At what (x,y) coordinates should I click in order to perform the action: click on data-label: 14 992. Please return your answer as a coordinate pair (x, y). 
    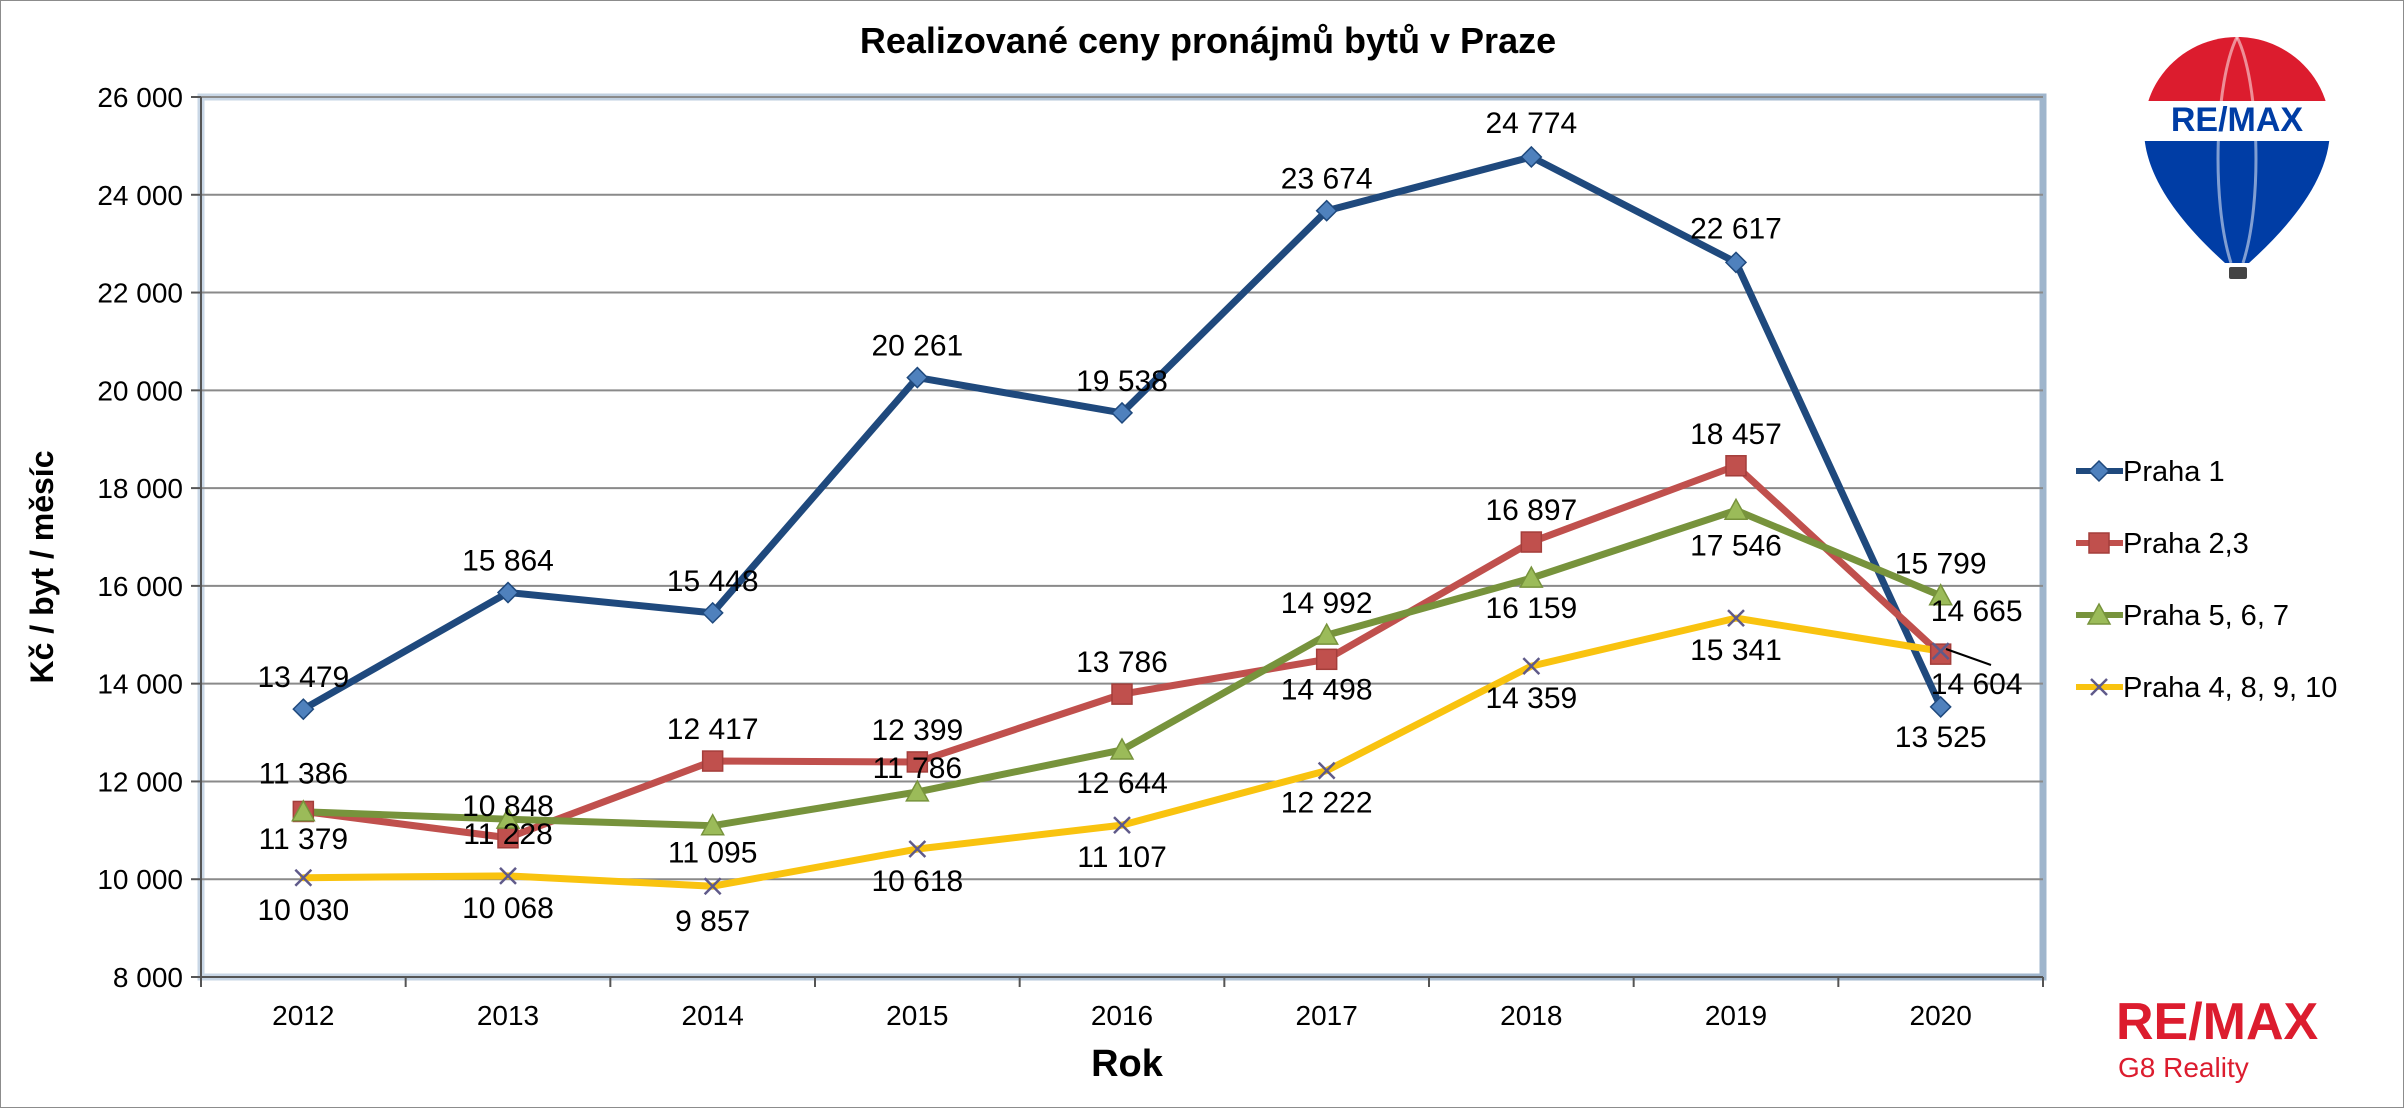
    Looking at the image, I should click on (1327, 603).